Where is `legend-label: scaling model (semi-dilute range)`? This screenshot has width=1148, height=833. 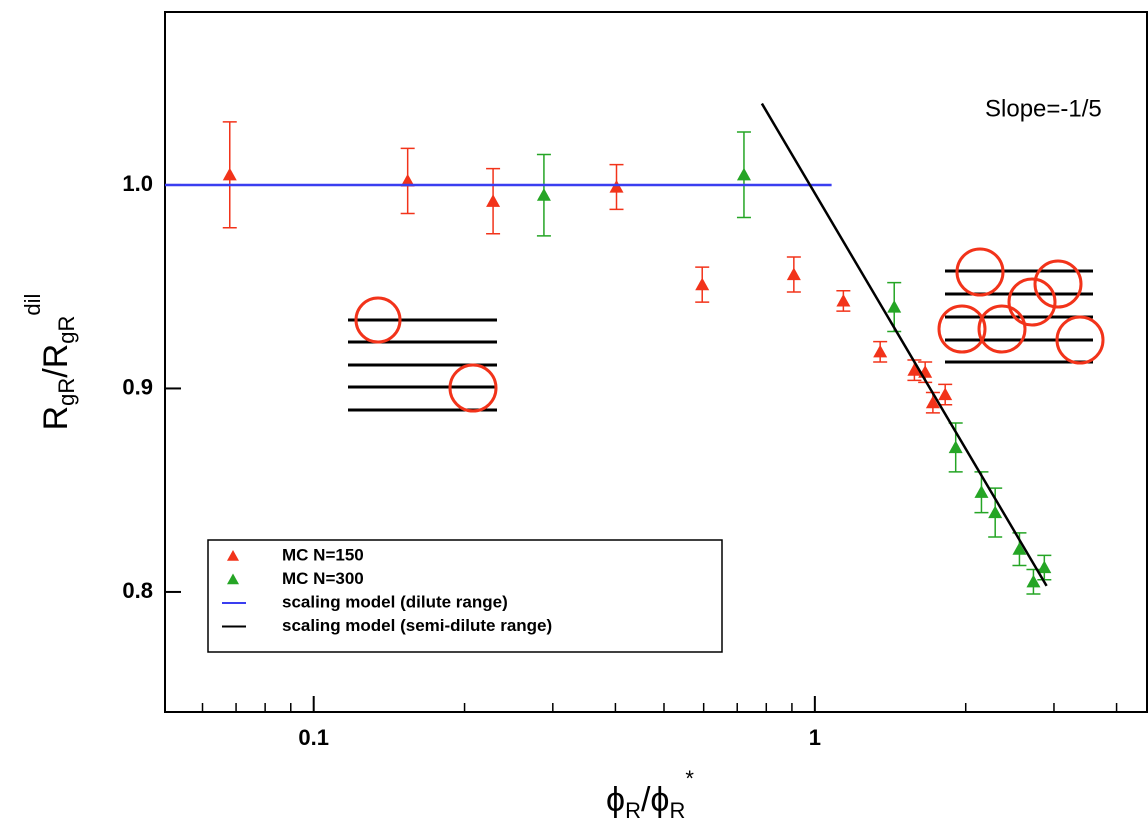 legend-label: scaling model (semi-dilute range) is located at coordinates (417, 625).